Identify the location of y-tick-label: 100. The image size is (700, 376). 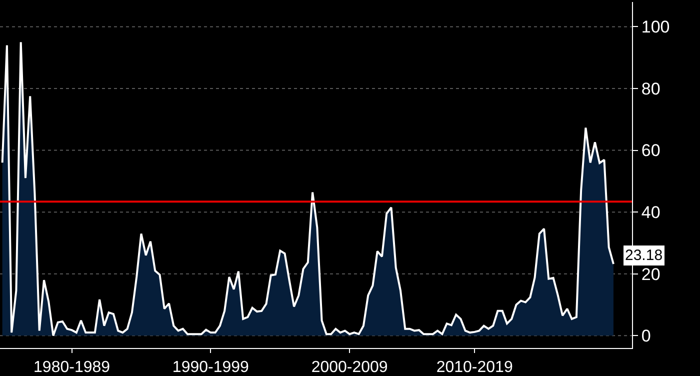
(655, 27).